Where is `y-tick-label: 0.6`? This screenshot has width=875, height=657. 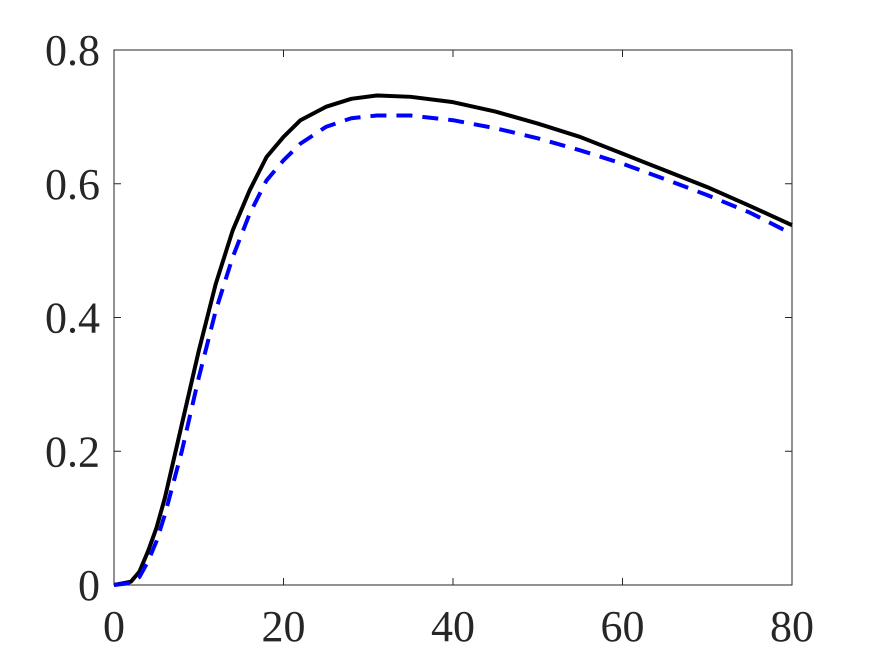 y-tick-label: 0.6 is located at coordinates (72, 184).